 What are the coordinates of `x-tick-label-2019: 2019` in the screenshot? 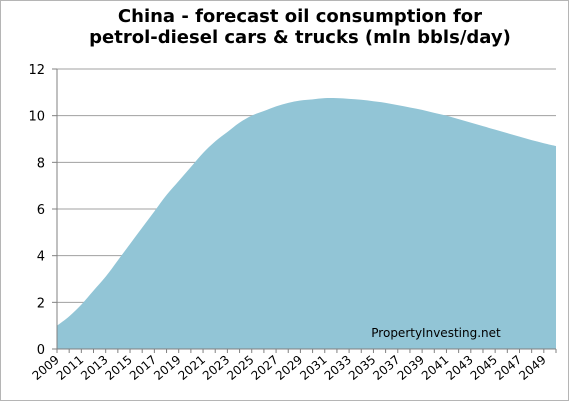 It's located at (167, 368).